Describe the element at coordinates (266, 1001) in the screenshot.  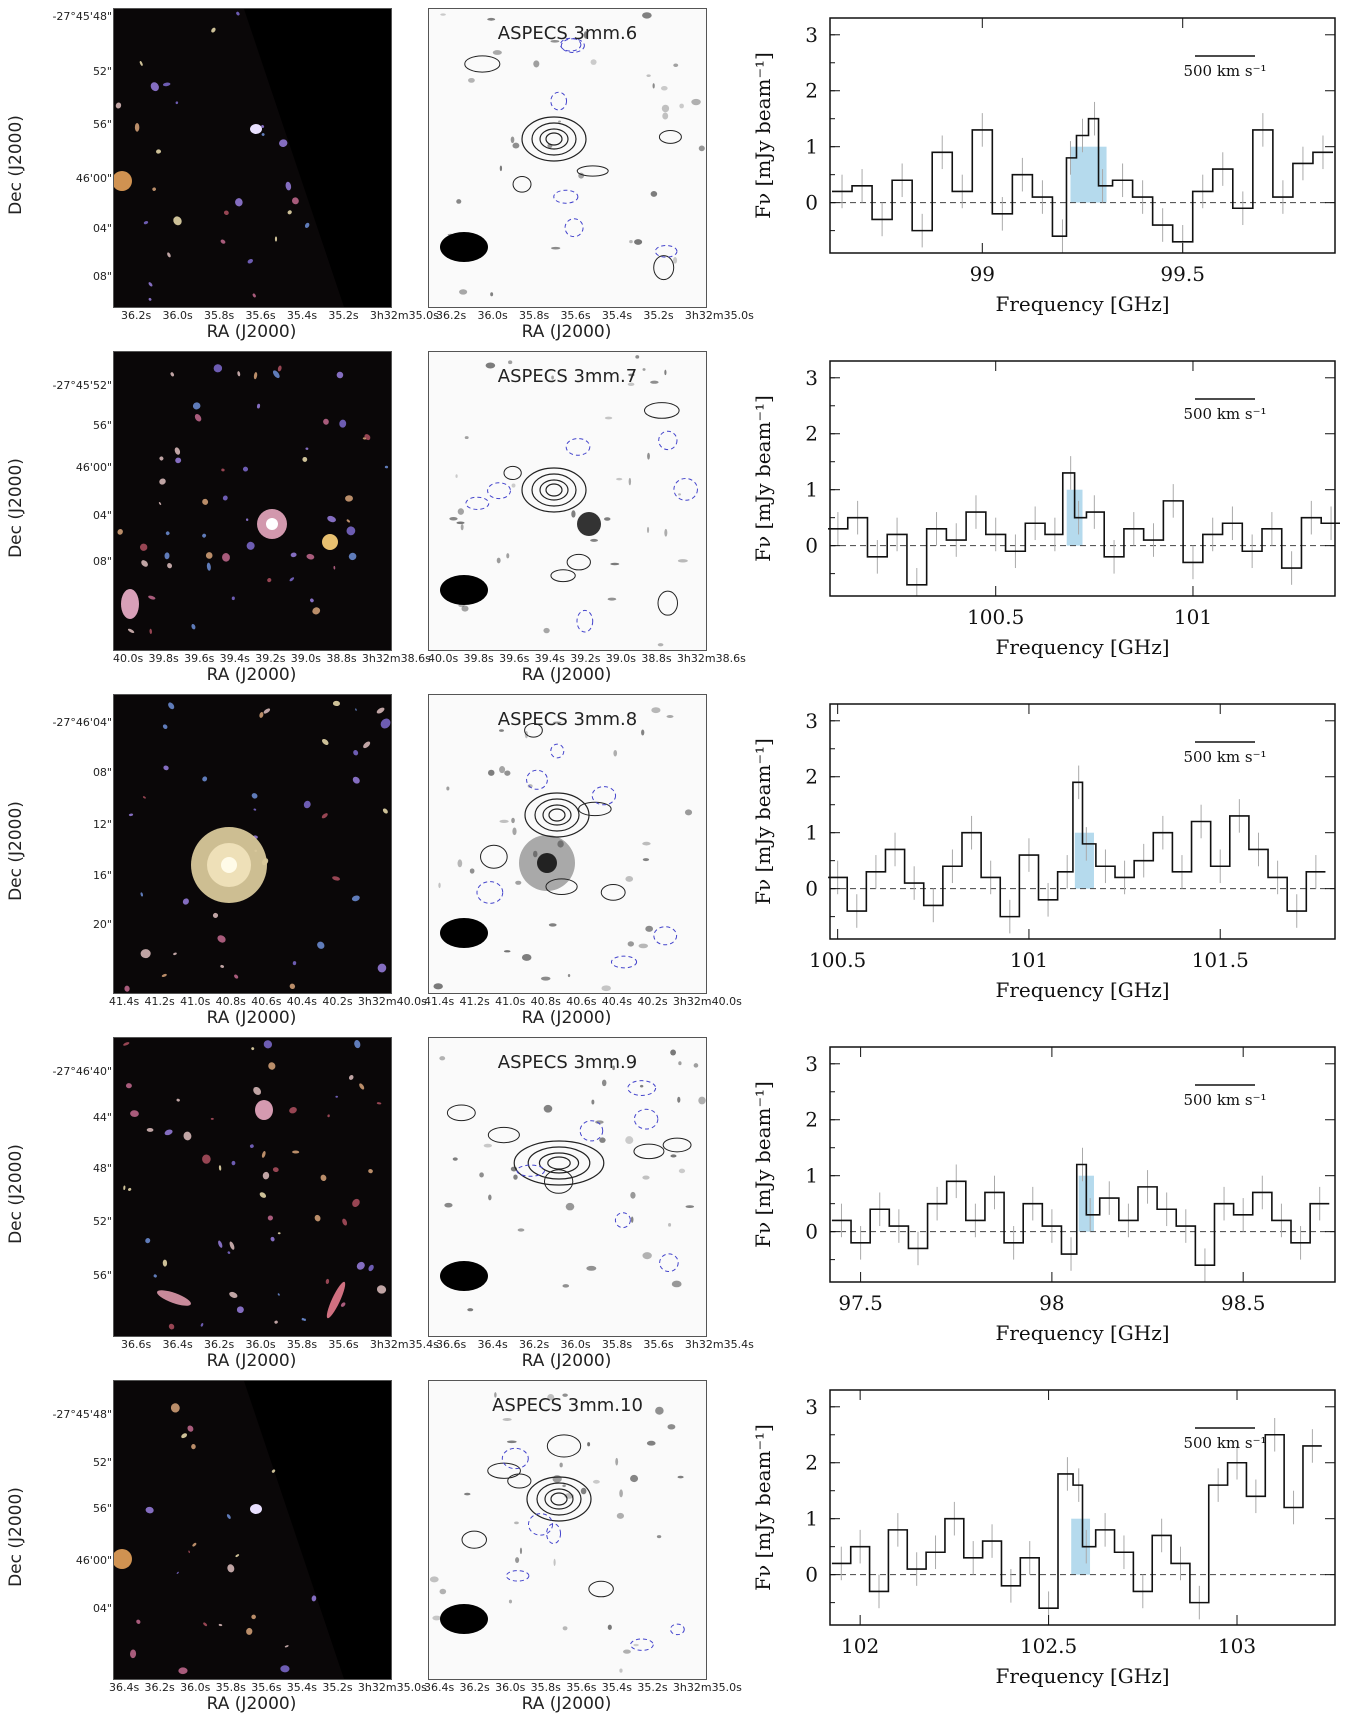
I see `ra-tick-label: 40.6s` at that location.